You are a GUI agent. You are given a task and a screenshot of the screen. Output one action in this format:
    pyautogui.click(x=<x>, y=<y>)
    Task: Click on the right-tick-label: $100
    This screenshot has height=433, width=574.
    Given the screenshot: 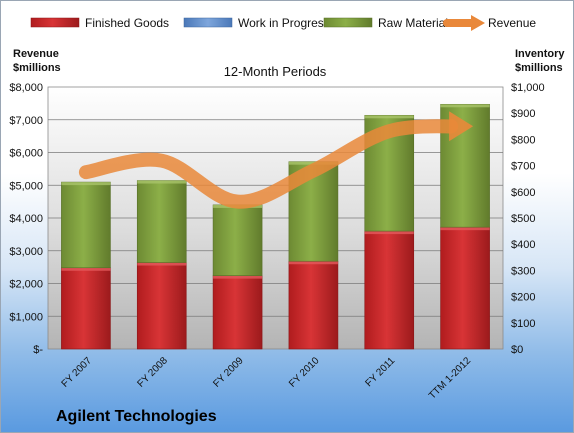 What is the action you would take?
    pyautogui.click(x=523, y=324)
    